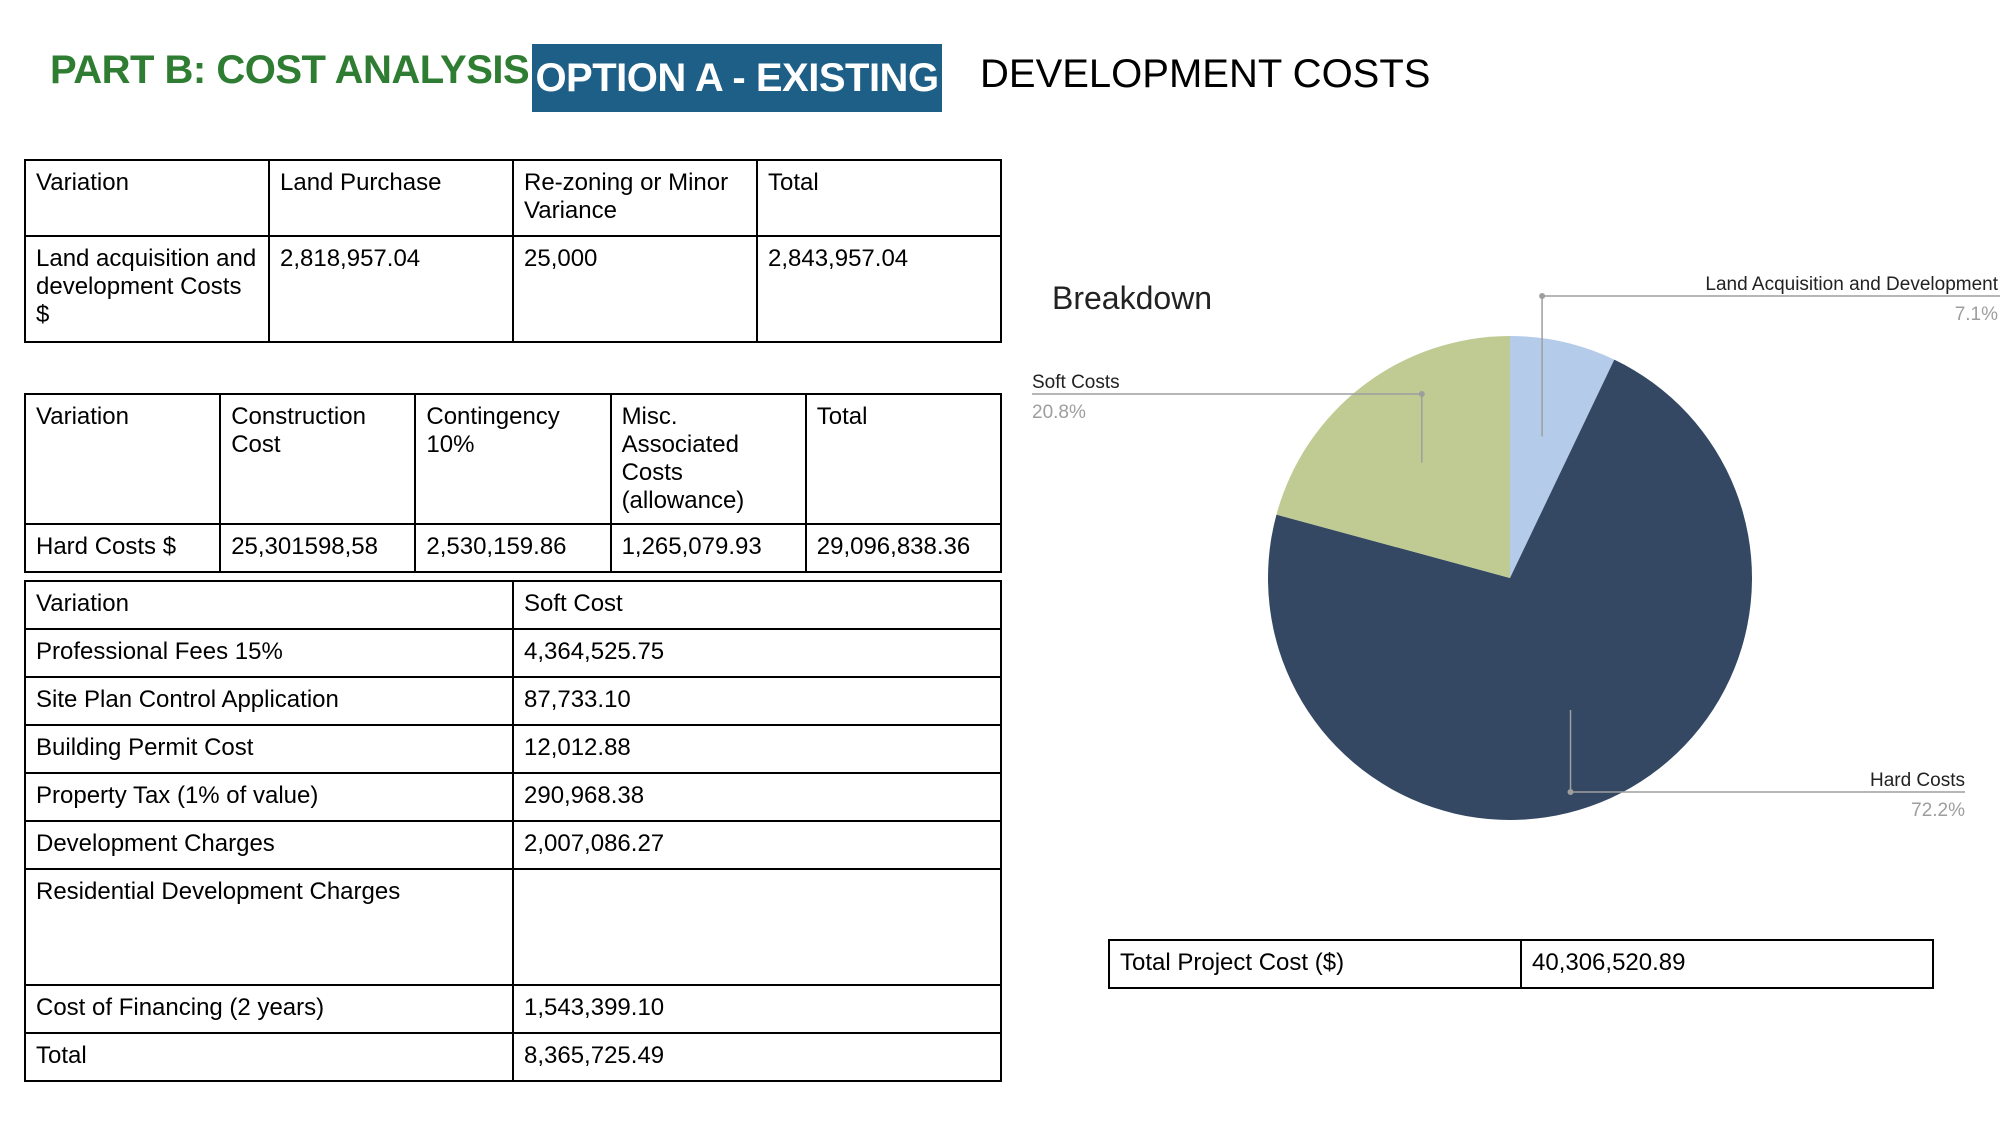 The image size is (2000, 1125). What do you see at coordinates (1205, 74) in the screenshot?
I see `section-heading: DEVELOPMENT COSTS` at bounding box center [1205, 74].